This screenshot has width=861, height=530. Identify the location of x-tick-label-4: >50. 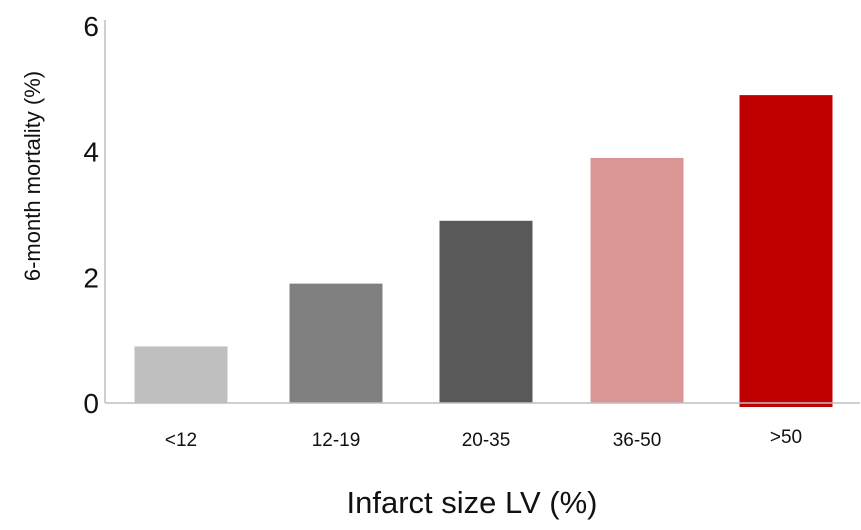
(786, 437).